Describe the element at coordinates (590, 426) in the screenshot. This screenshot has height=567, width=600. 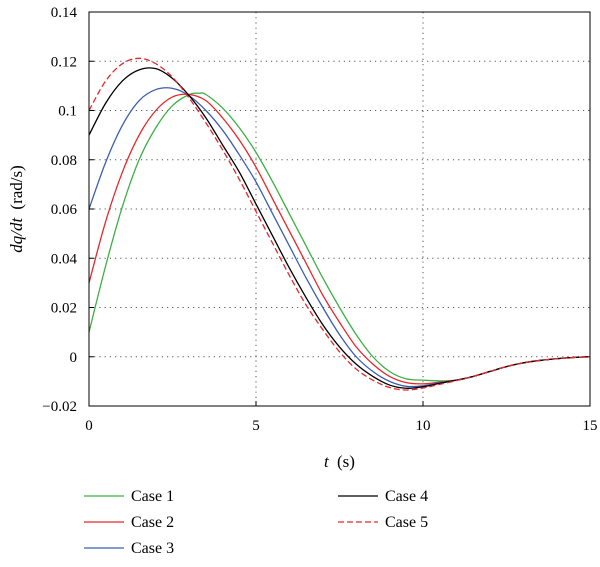
I see `x-tick-label: 15` at that location.